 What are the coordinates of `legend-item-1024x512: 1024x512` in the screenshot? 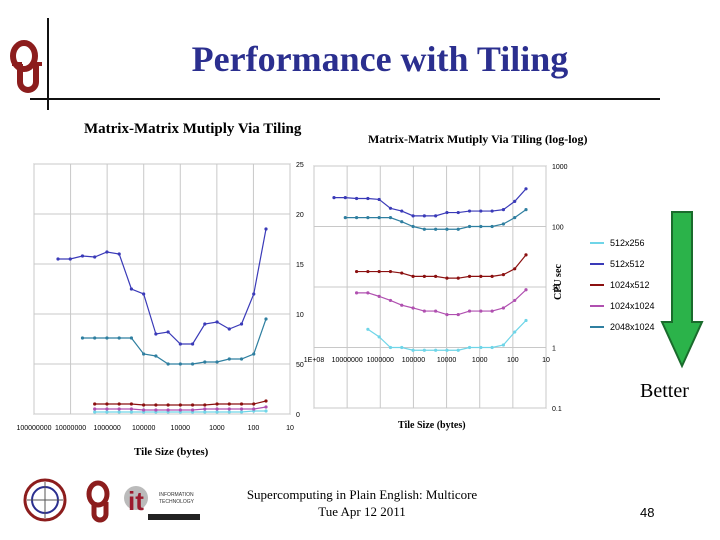 It's located at (630, 284).